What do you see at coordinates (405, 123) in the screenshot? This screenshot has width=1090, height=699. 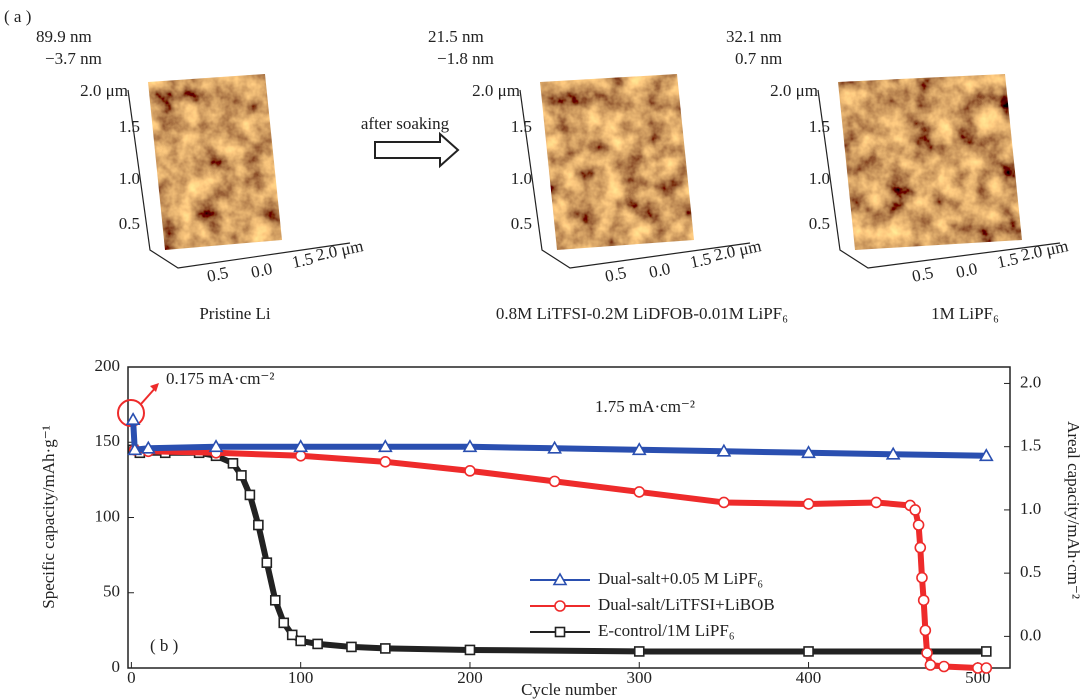 I see `arrow-text: after soaking` at bounding box center [405, 123].